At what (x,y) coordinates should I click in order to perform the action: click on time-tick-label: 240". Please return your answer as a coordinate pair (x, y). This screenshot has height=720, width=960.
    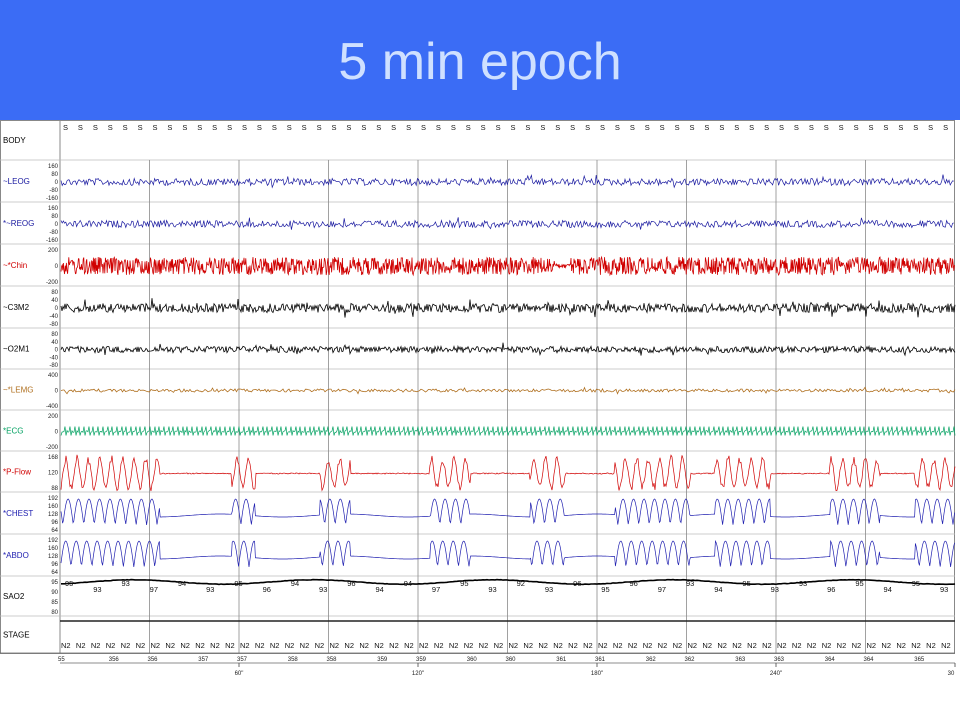
    Looking at the image, I should click on (776, 674).